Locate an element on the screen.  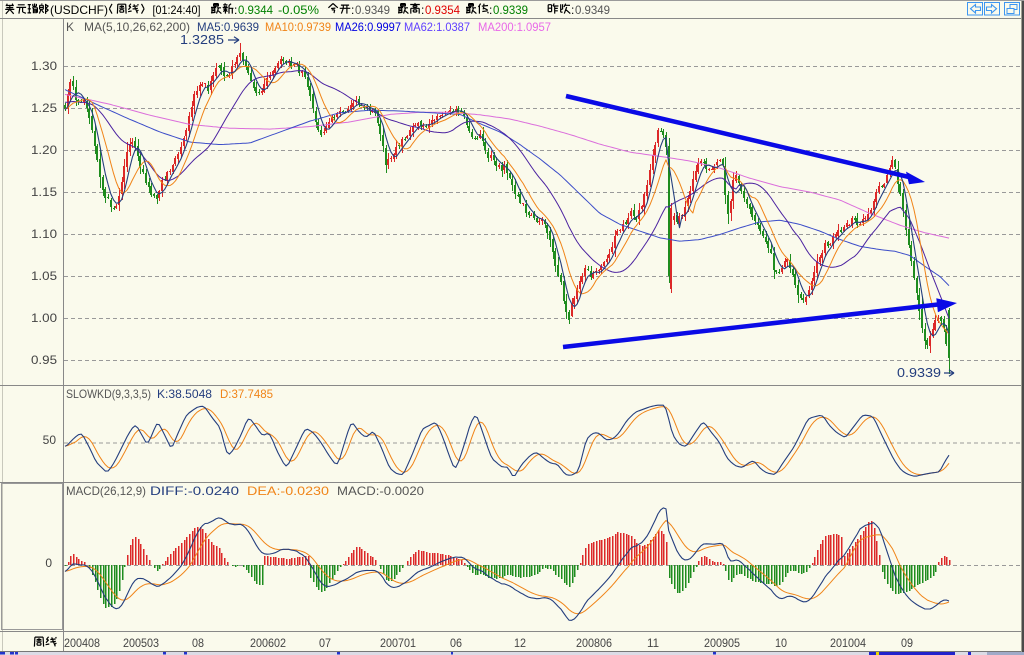
svg-text: MA26:0.9997 is located at coordinates (368, 27).